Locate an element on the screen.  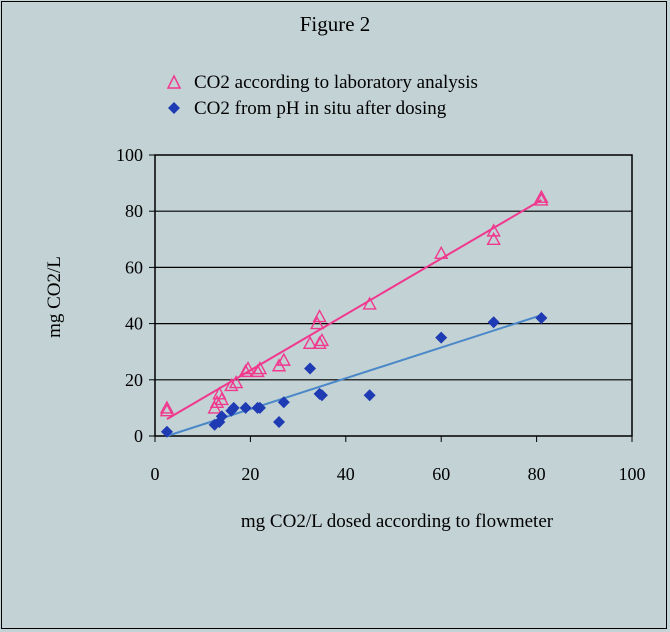
x-tick-label: 20 is located at coordinates (250, 474).